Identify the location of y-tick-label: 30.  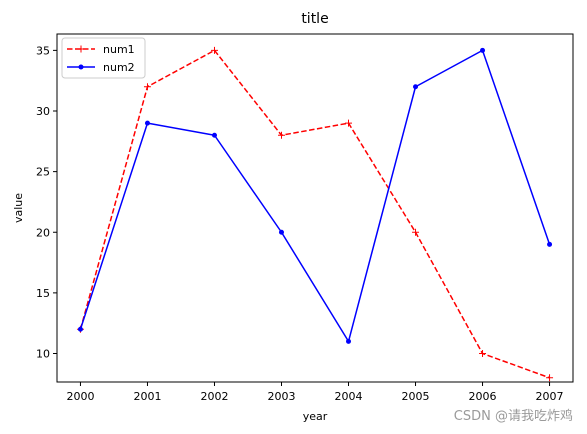
(43, 111).